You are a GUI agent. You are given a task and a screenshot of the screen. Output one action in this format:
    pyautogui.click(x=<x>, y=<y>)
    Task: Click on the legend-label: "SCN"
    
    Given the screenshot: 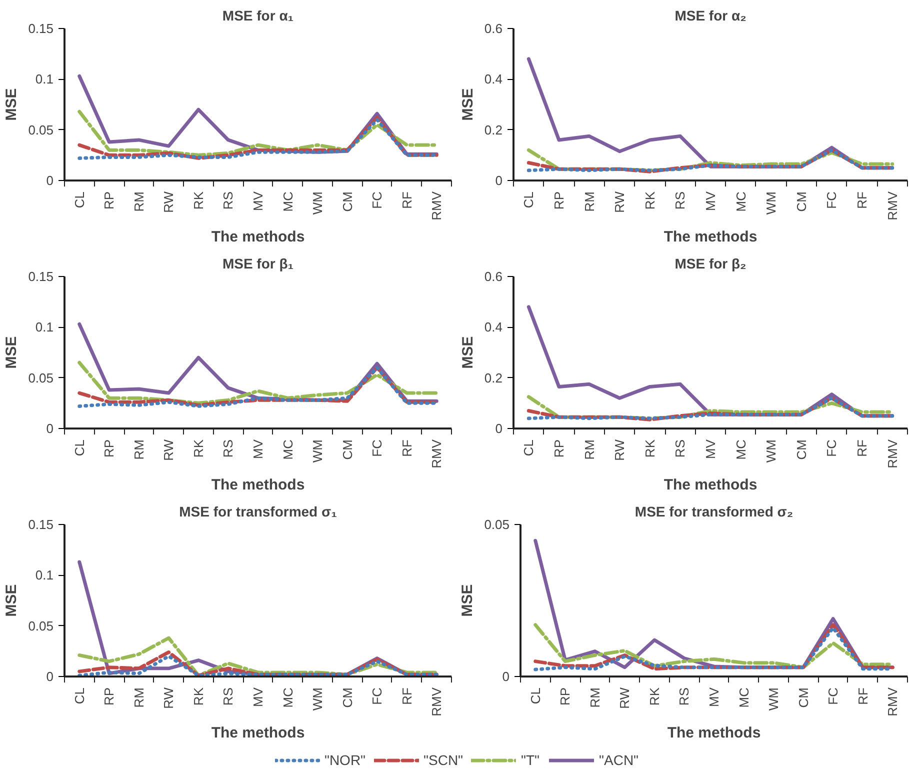 What is the action you would take?
    pyautogui.click(x=444, y=760)
    